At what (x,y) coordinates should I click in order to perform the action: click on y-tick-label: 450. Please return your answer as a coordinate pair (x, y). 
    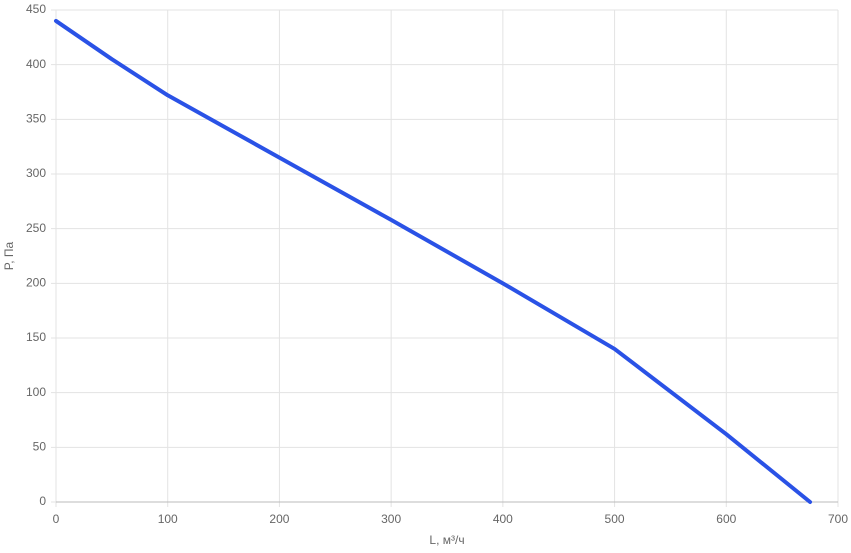
    Looking at the image, I should click on (36, 9).